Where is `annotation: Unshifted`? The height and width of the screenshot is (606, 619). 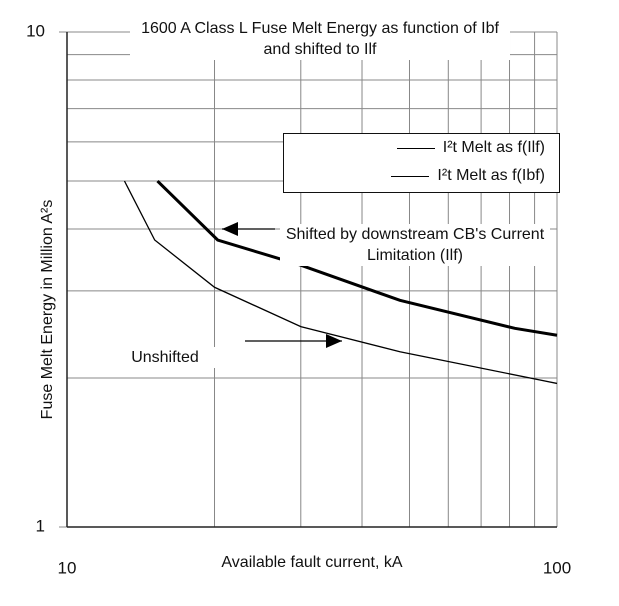
annotation: Unshifted is located at coordinates (165, 357).